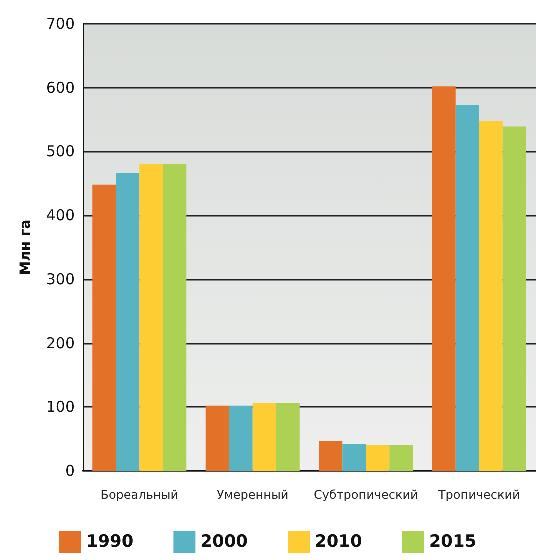  What do you see at coordinates (60, 279) in the screenshot?
I see `y-tick-label: 300` at bounding box center [60, 279].